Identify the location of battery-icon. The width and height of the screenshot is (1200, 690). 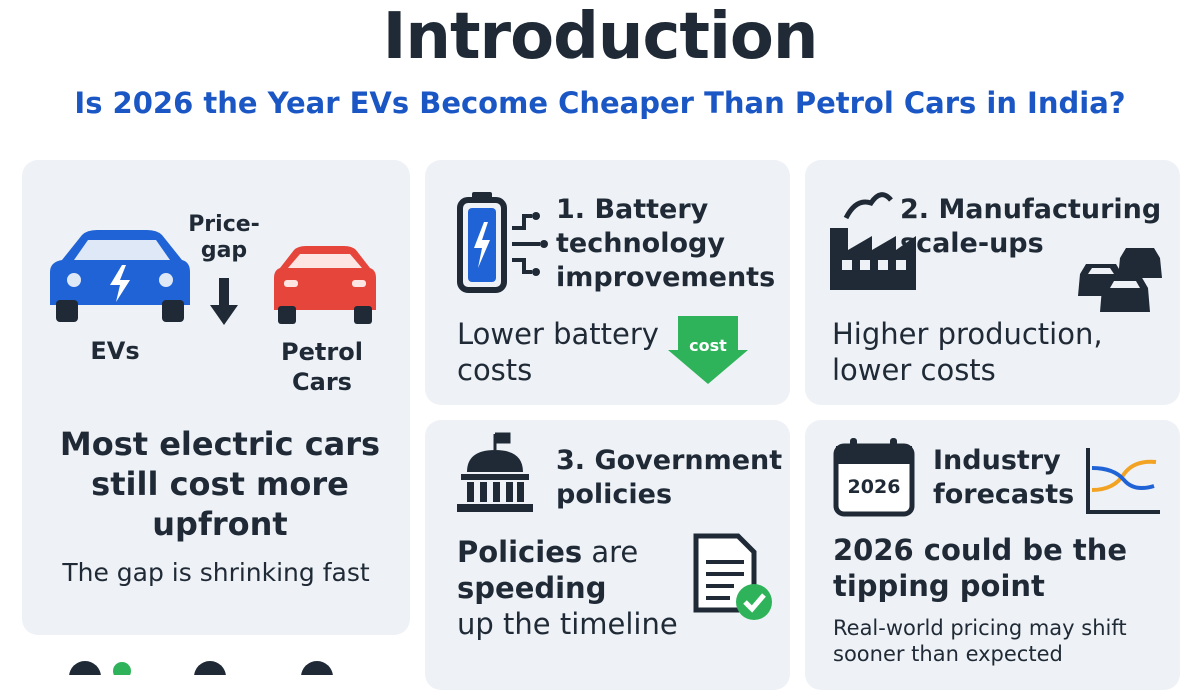
(502, 242).